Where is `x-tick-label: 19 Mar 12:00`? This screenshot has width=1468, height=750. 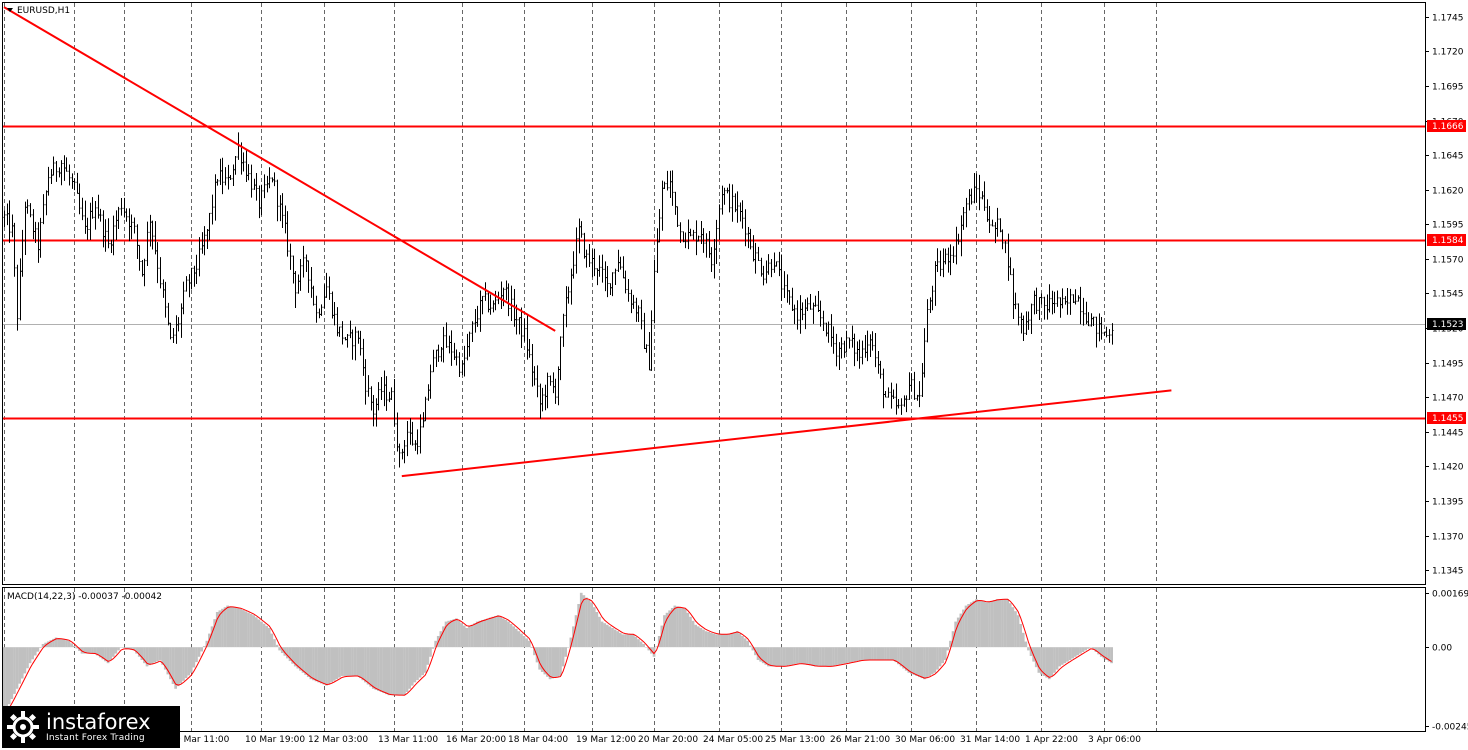 x-tick-label: 19 Mar 12:00 is located at coordinates (606, 740).